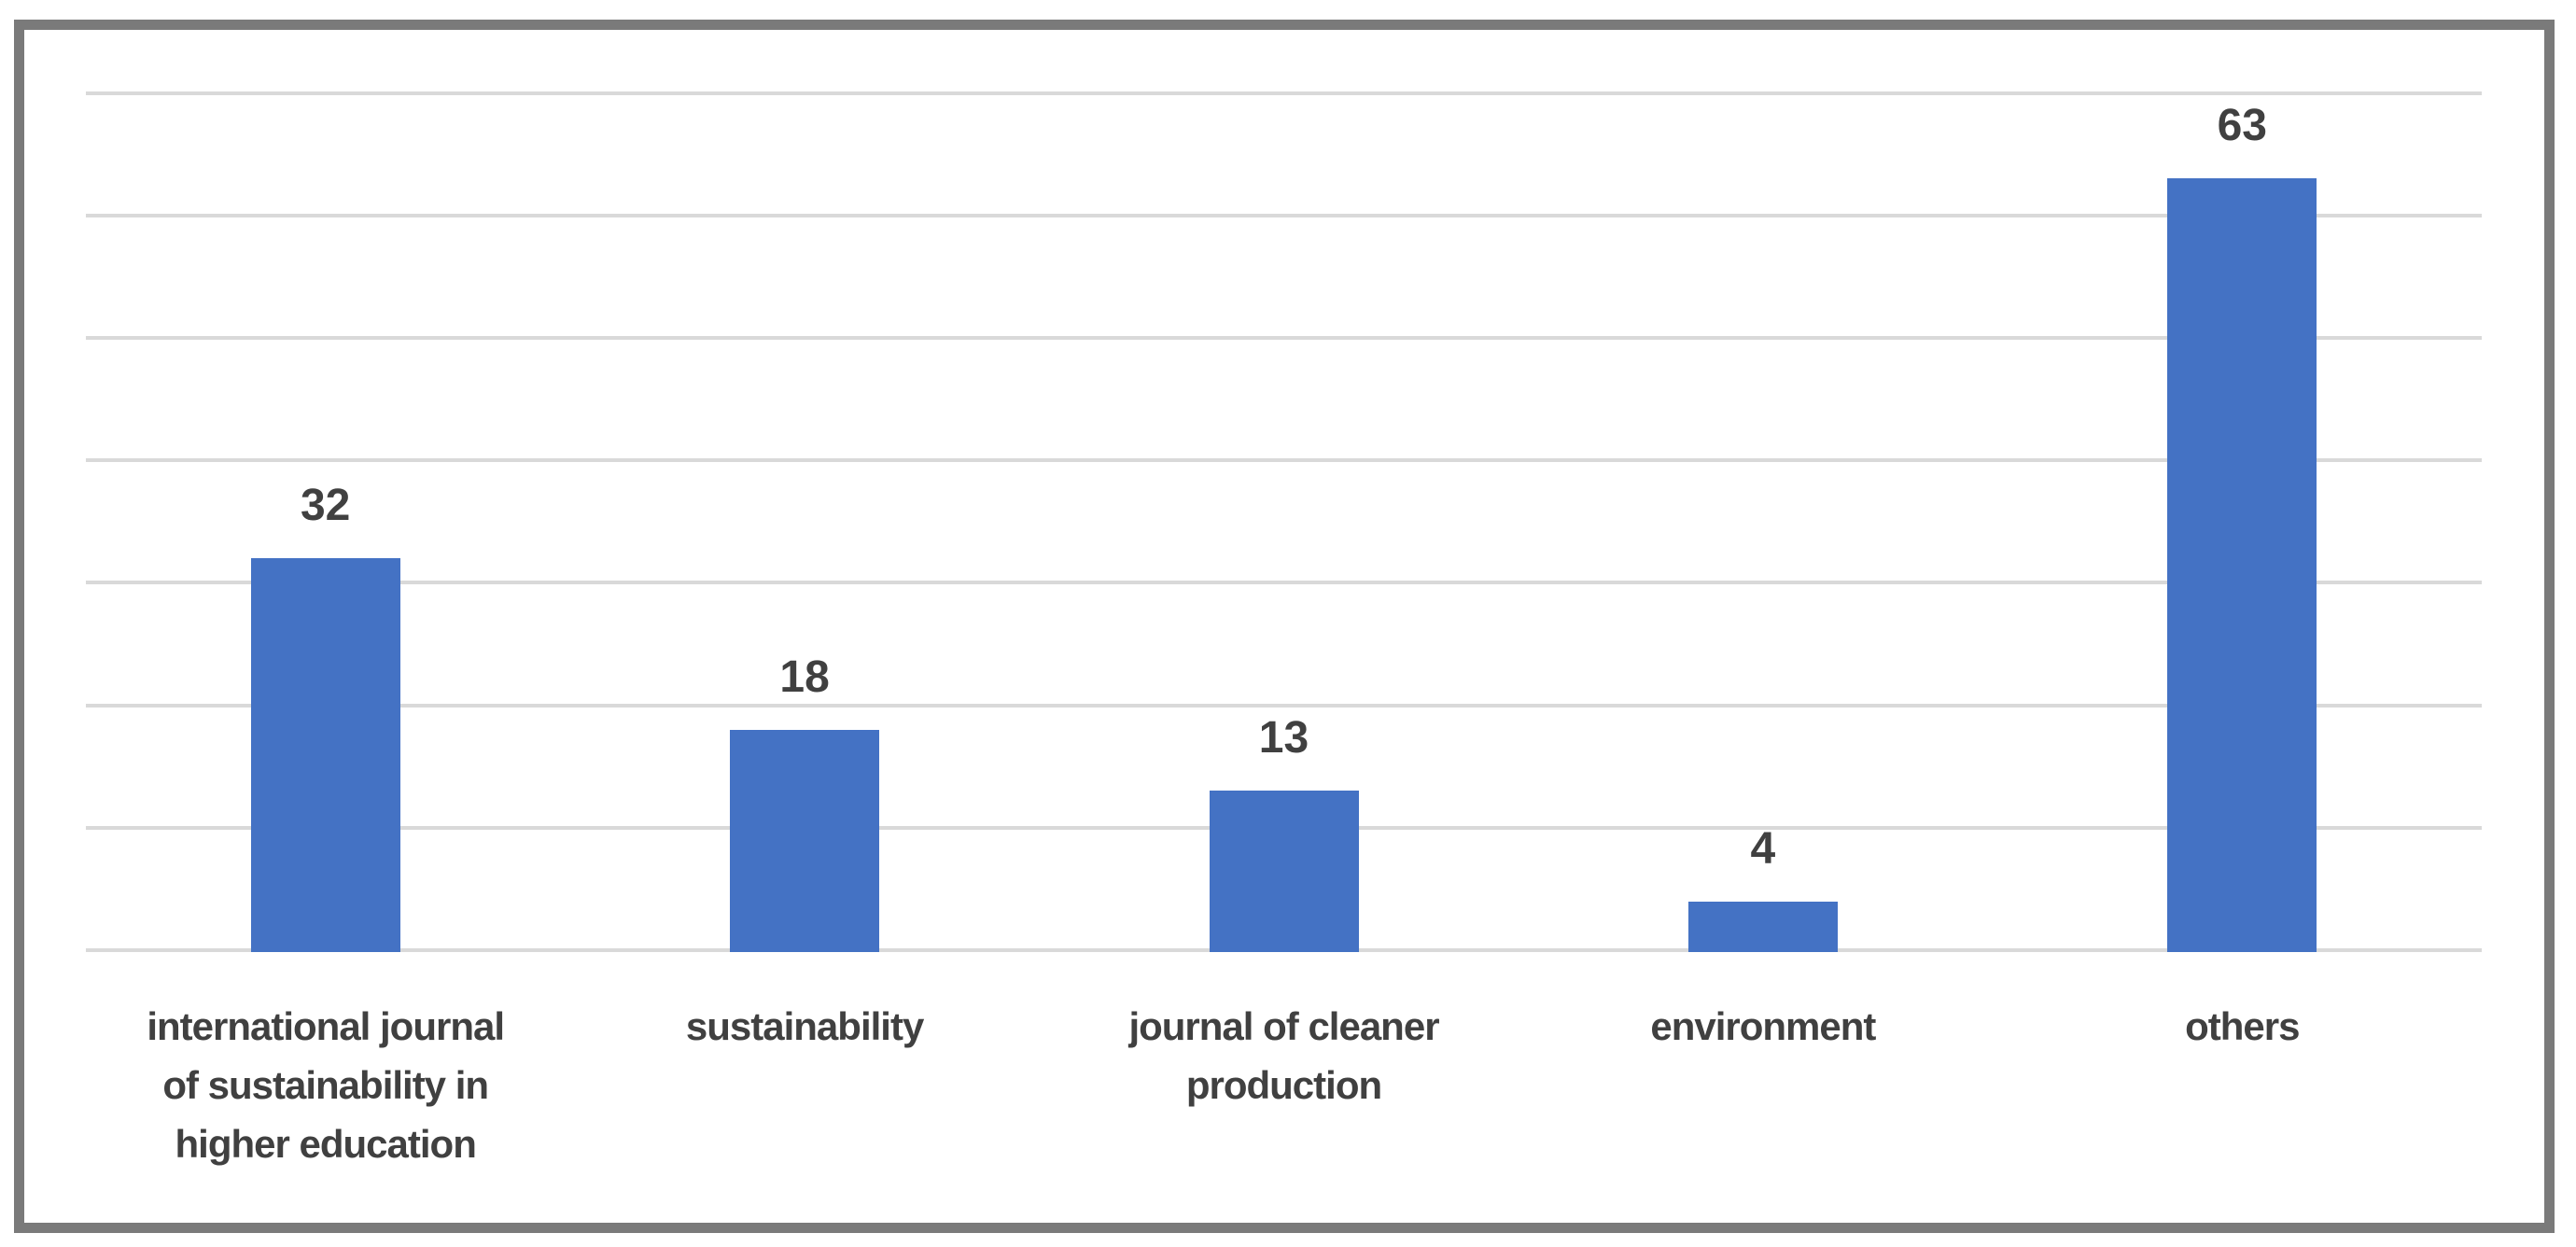  Describe the element at coordinates (326, 1026) in the screenshot. I see `category-label-line: international journal` at that location.